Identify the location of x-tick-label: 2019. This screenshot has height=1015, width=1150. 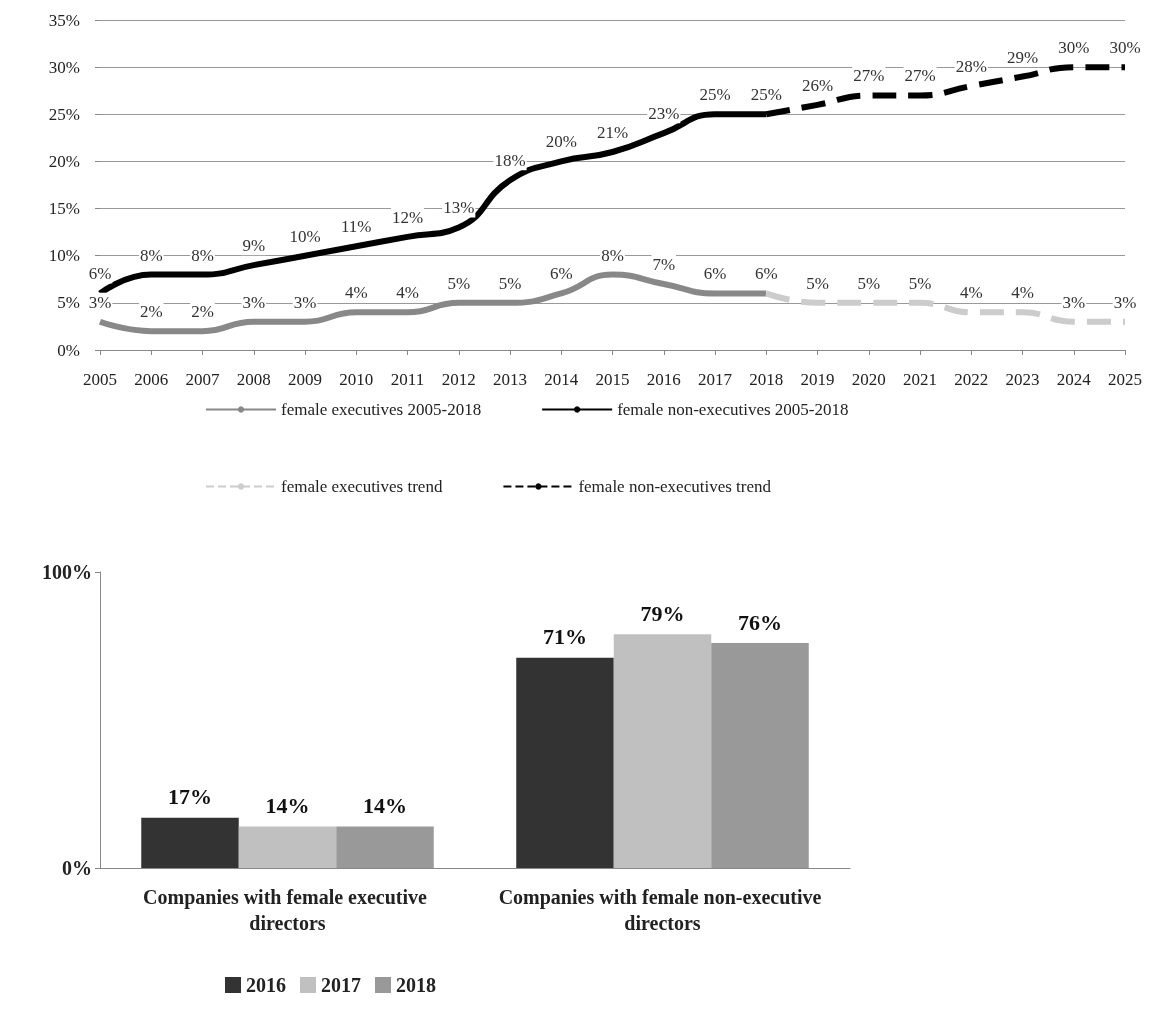
(817, 379).